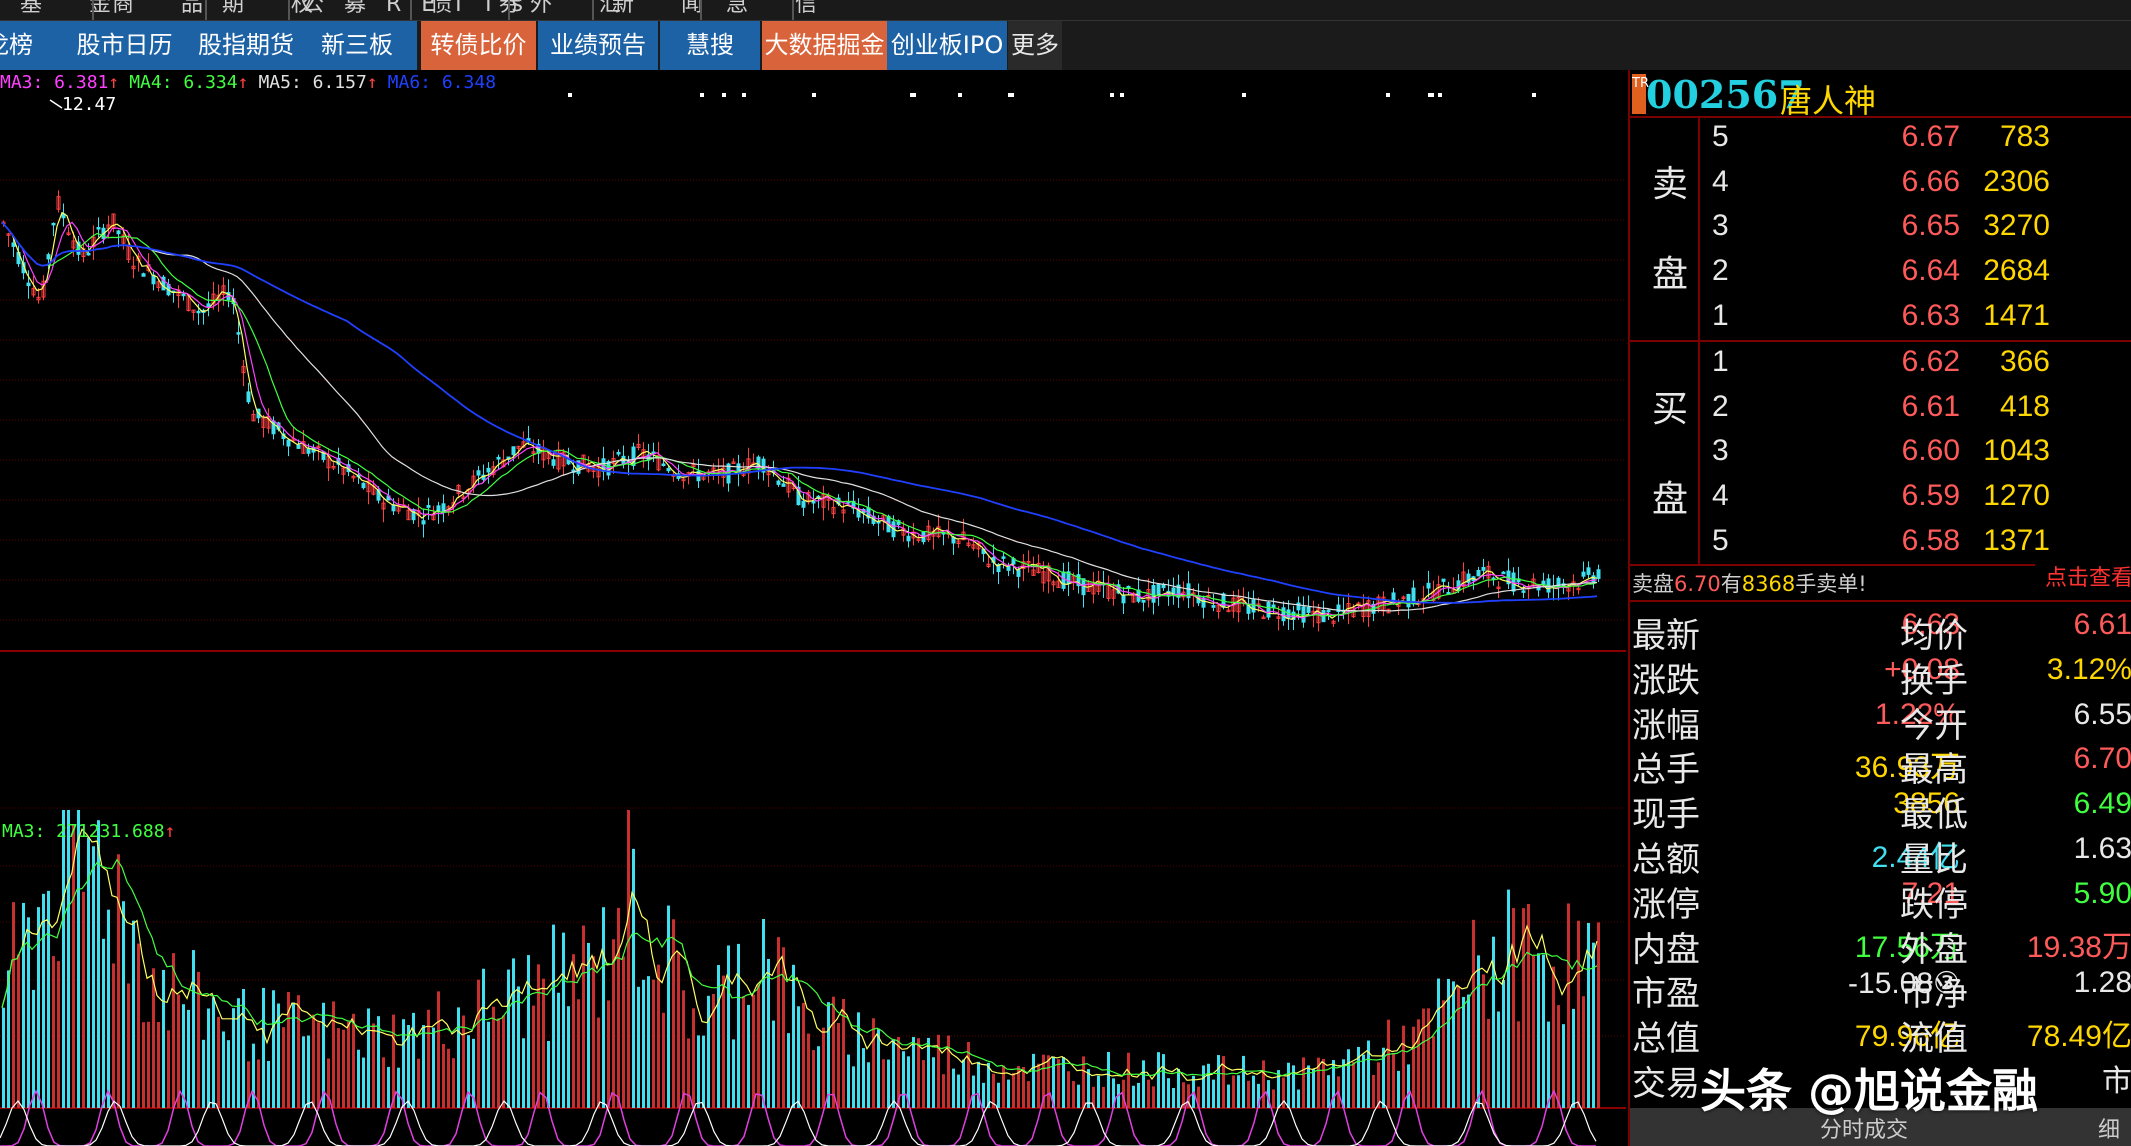 The height and width of the screenshot is (1146, 2131). What do you see at coordinates (25, 45) in the screenshot?
I see `nav-item: 龙榜` at bounding box center [25, 45].